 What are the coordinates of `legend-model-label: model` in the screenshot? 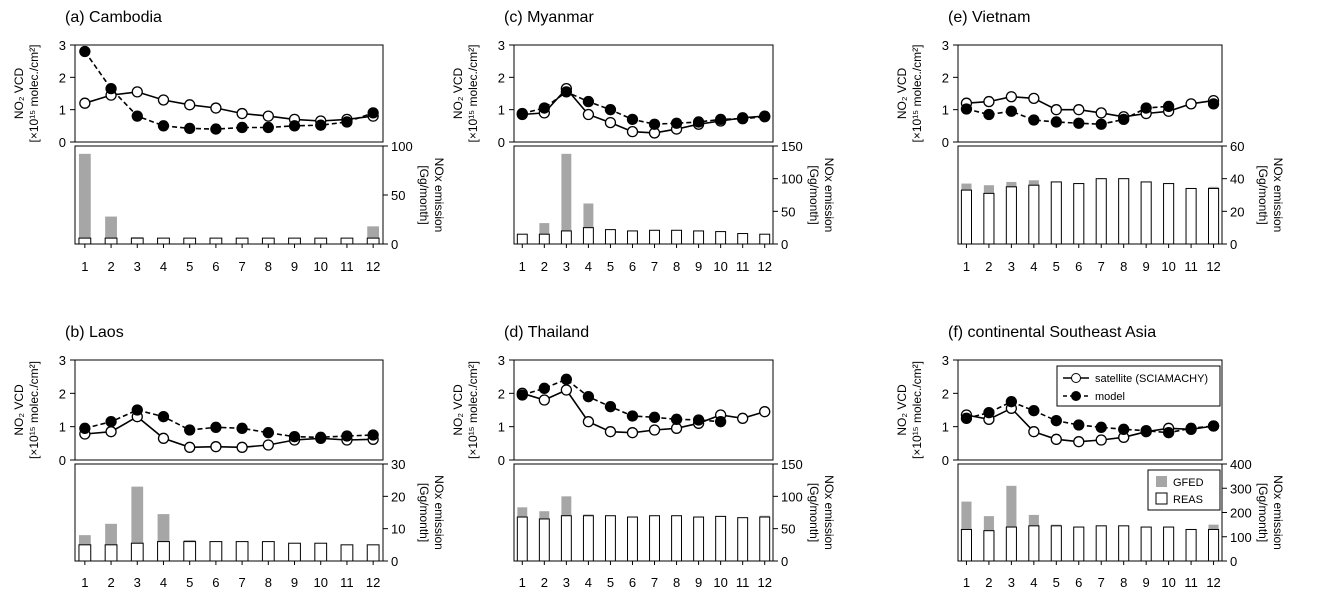 It's located at (1110, 397).